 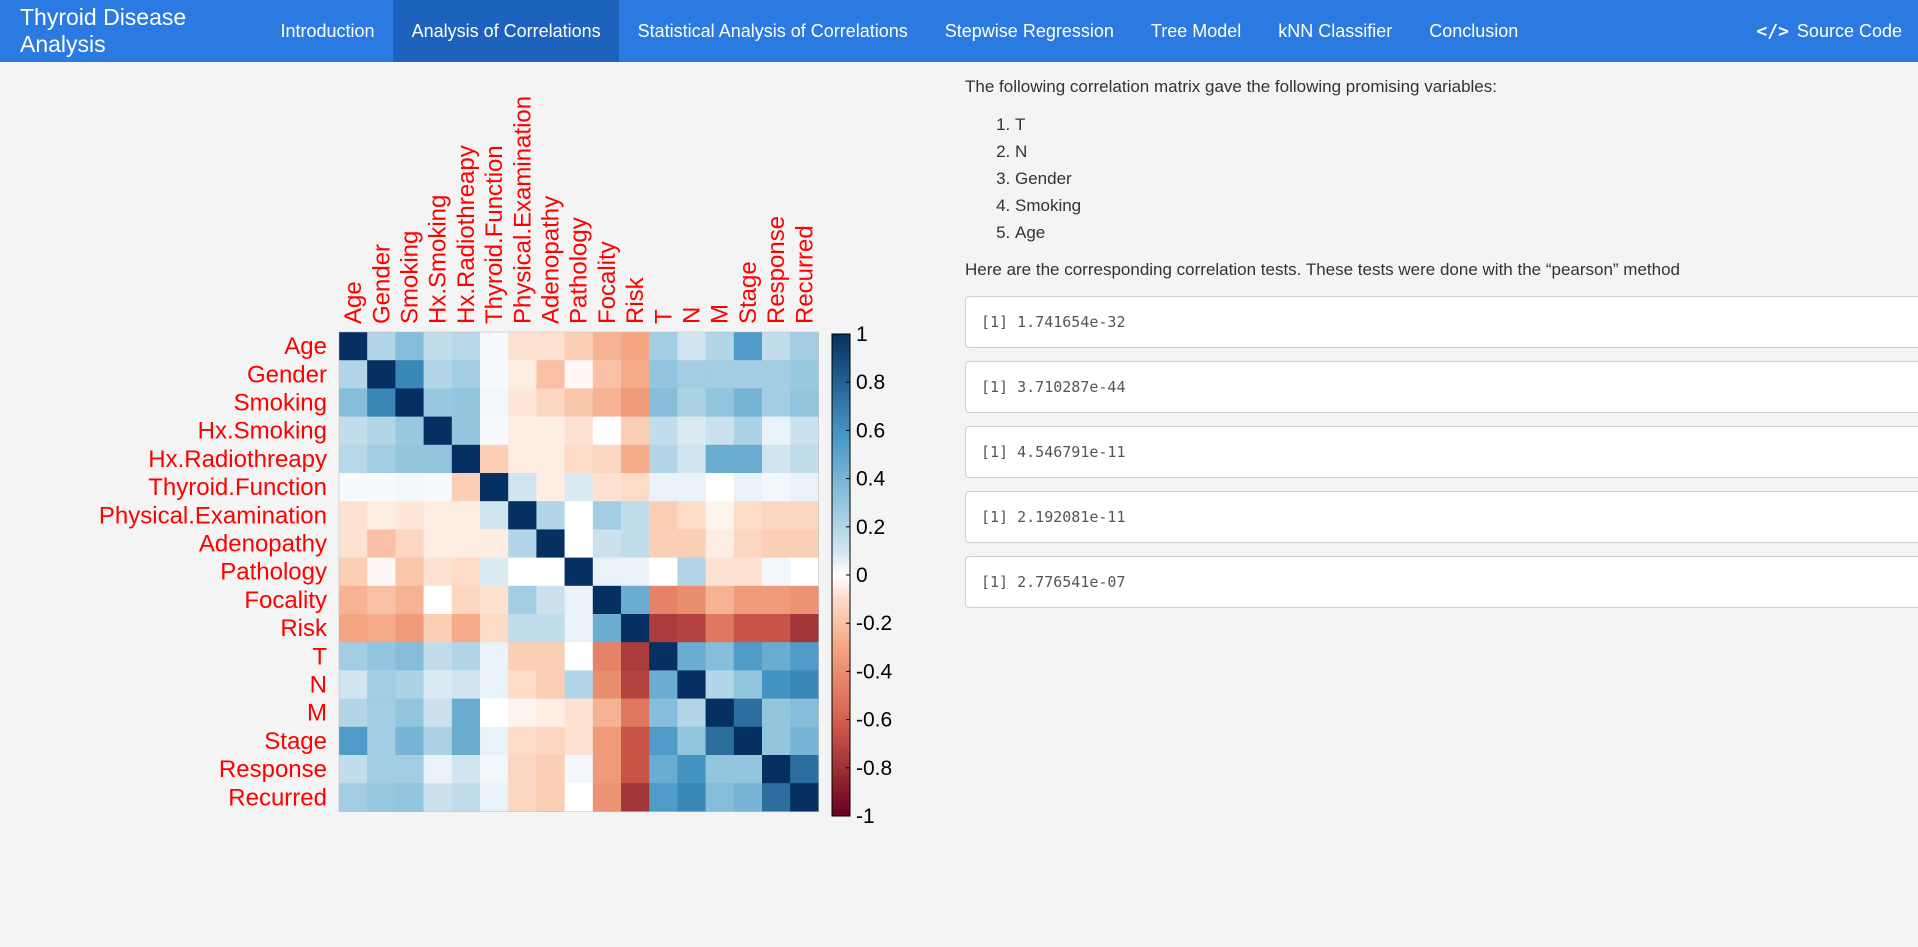 I want to click on nav-conclusion: Conclusion, so click(x=1474, y=30).